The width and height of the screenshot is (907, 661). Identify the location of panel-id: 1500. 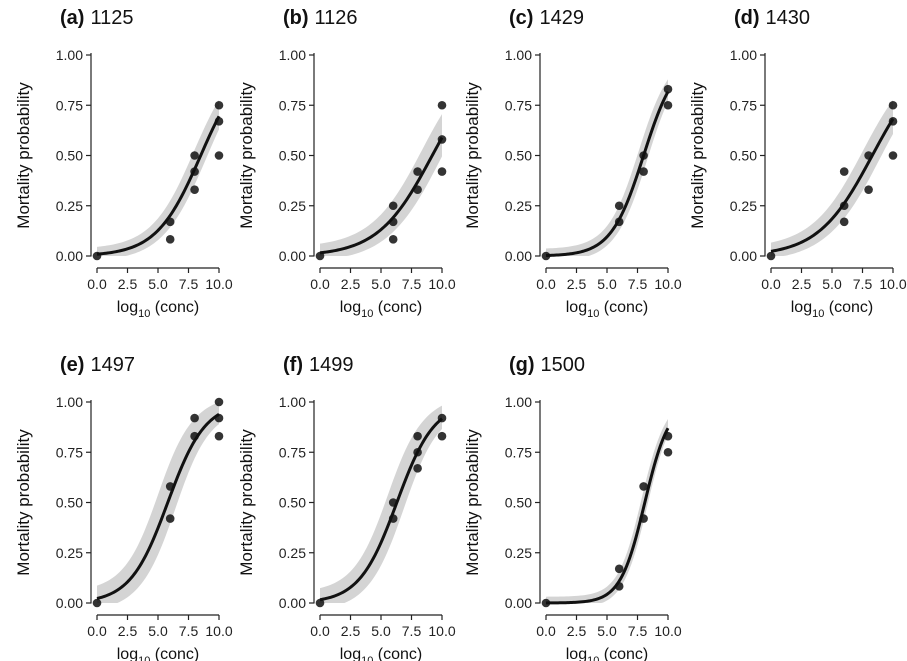
(563, 365).